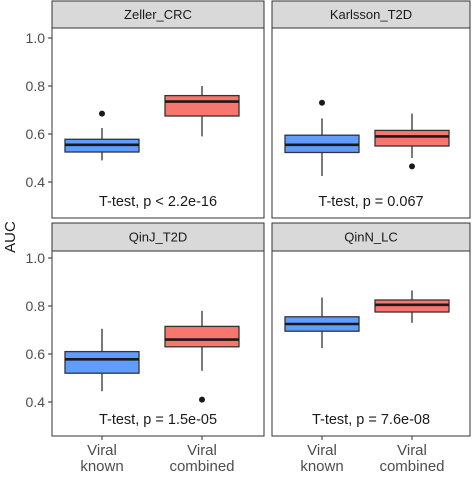 Image resolution: width=474 pixels, height=479 pixels. Describe the element at coordinates (202, 105) in the screenshot. I see `box-zeller-crc-viral-combined` at that location.